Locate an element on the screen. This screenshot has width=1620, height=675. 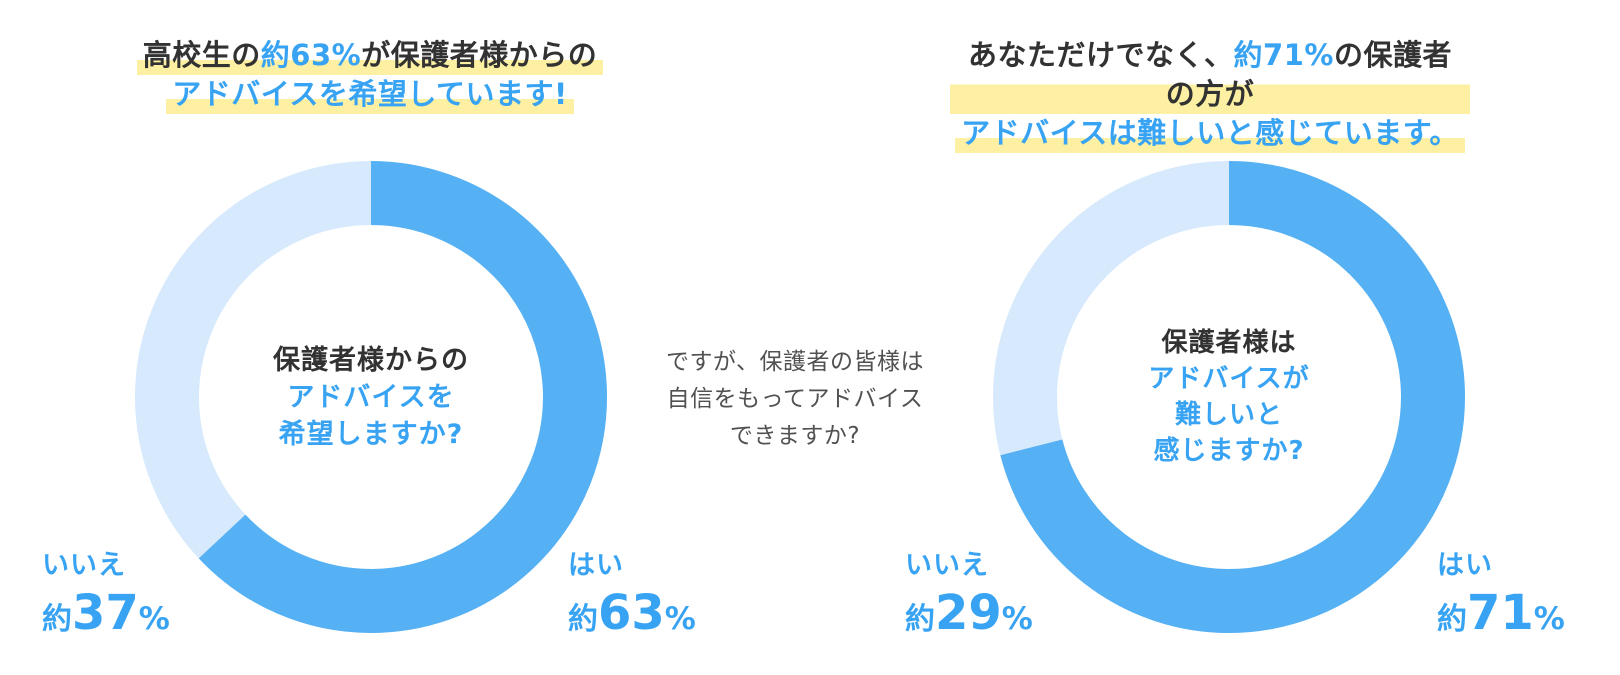
left-title-percent: 約63% is located at coordinates (311, 55).